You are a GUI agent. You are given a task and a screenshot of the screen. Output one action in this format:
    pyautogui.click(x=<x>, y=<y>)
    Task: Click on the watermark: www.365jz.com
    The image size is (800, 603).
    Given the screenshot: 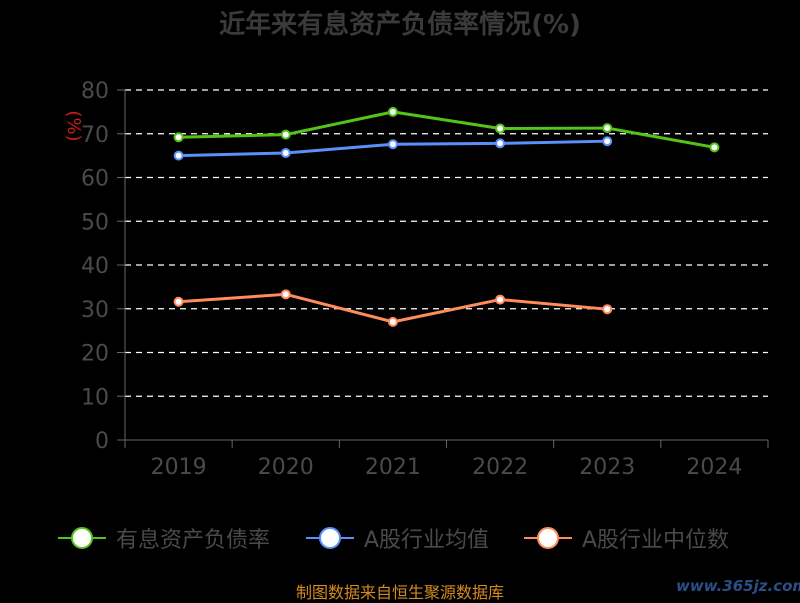 What is the action you would take?
    pyautogui.click(x=738, y=586)
    